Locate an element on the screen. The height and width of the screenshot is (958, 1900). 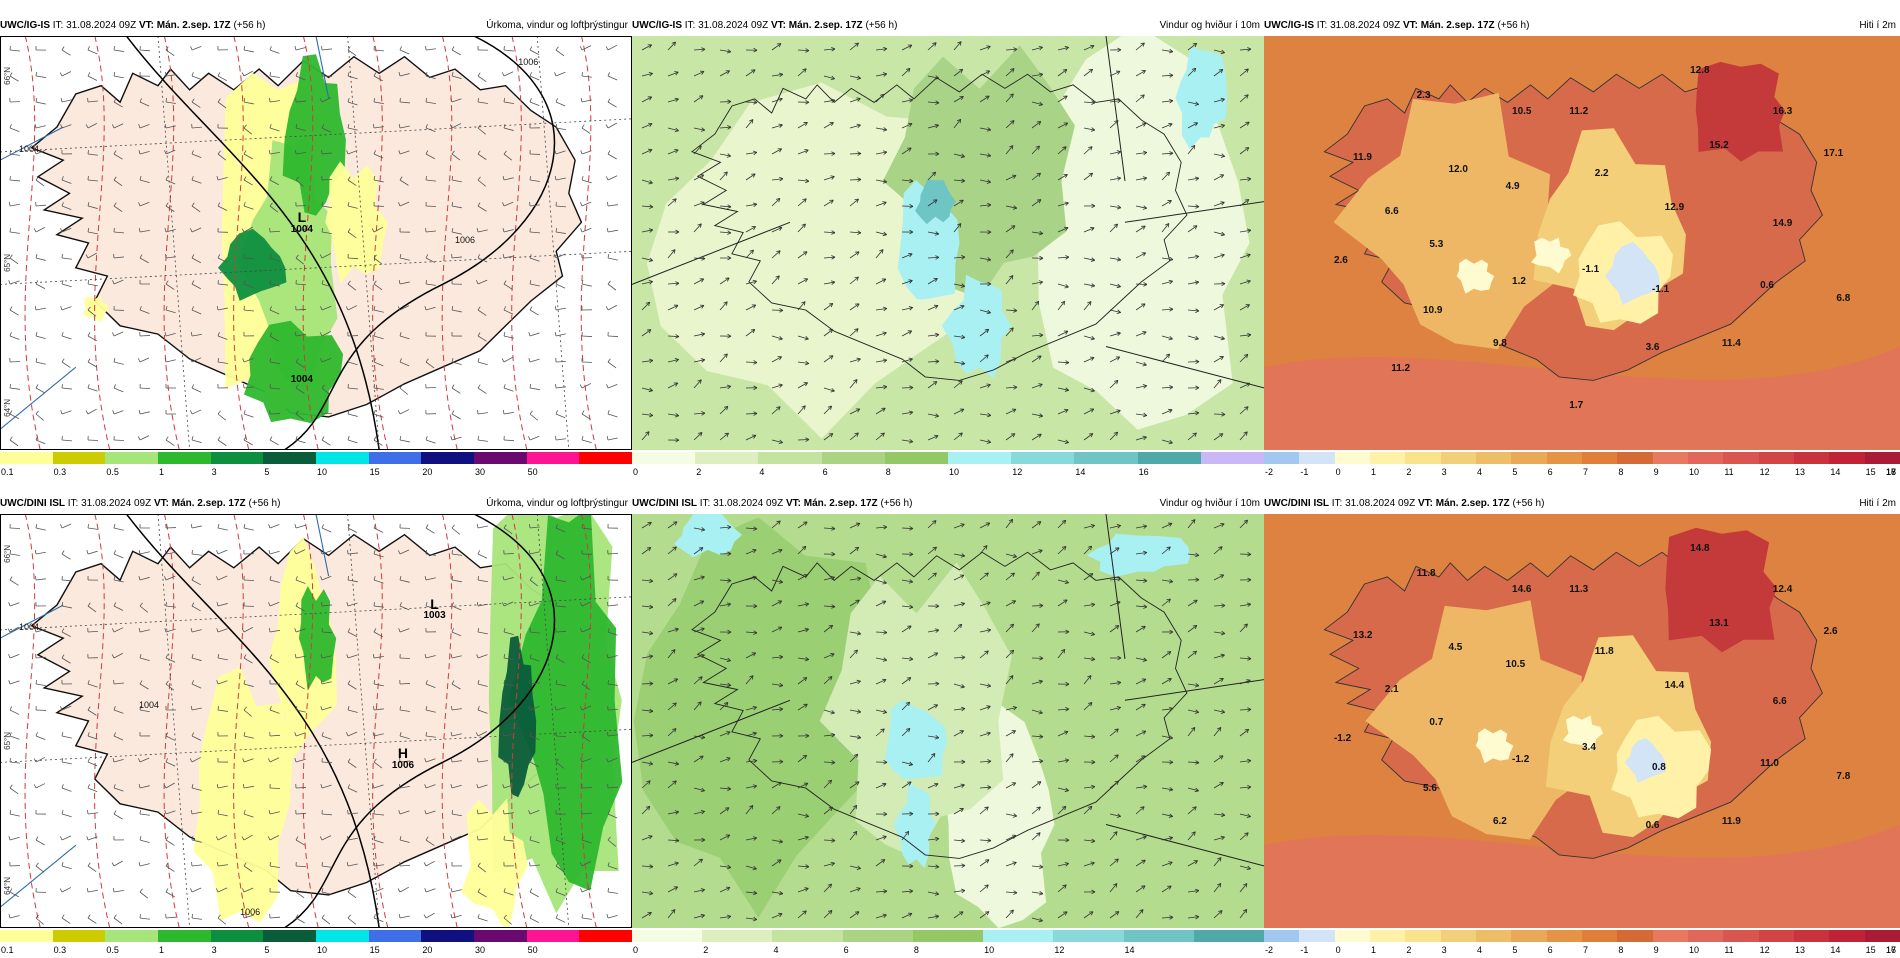
temperature-value: 11.2 is located at coordinates (1400, 368).